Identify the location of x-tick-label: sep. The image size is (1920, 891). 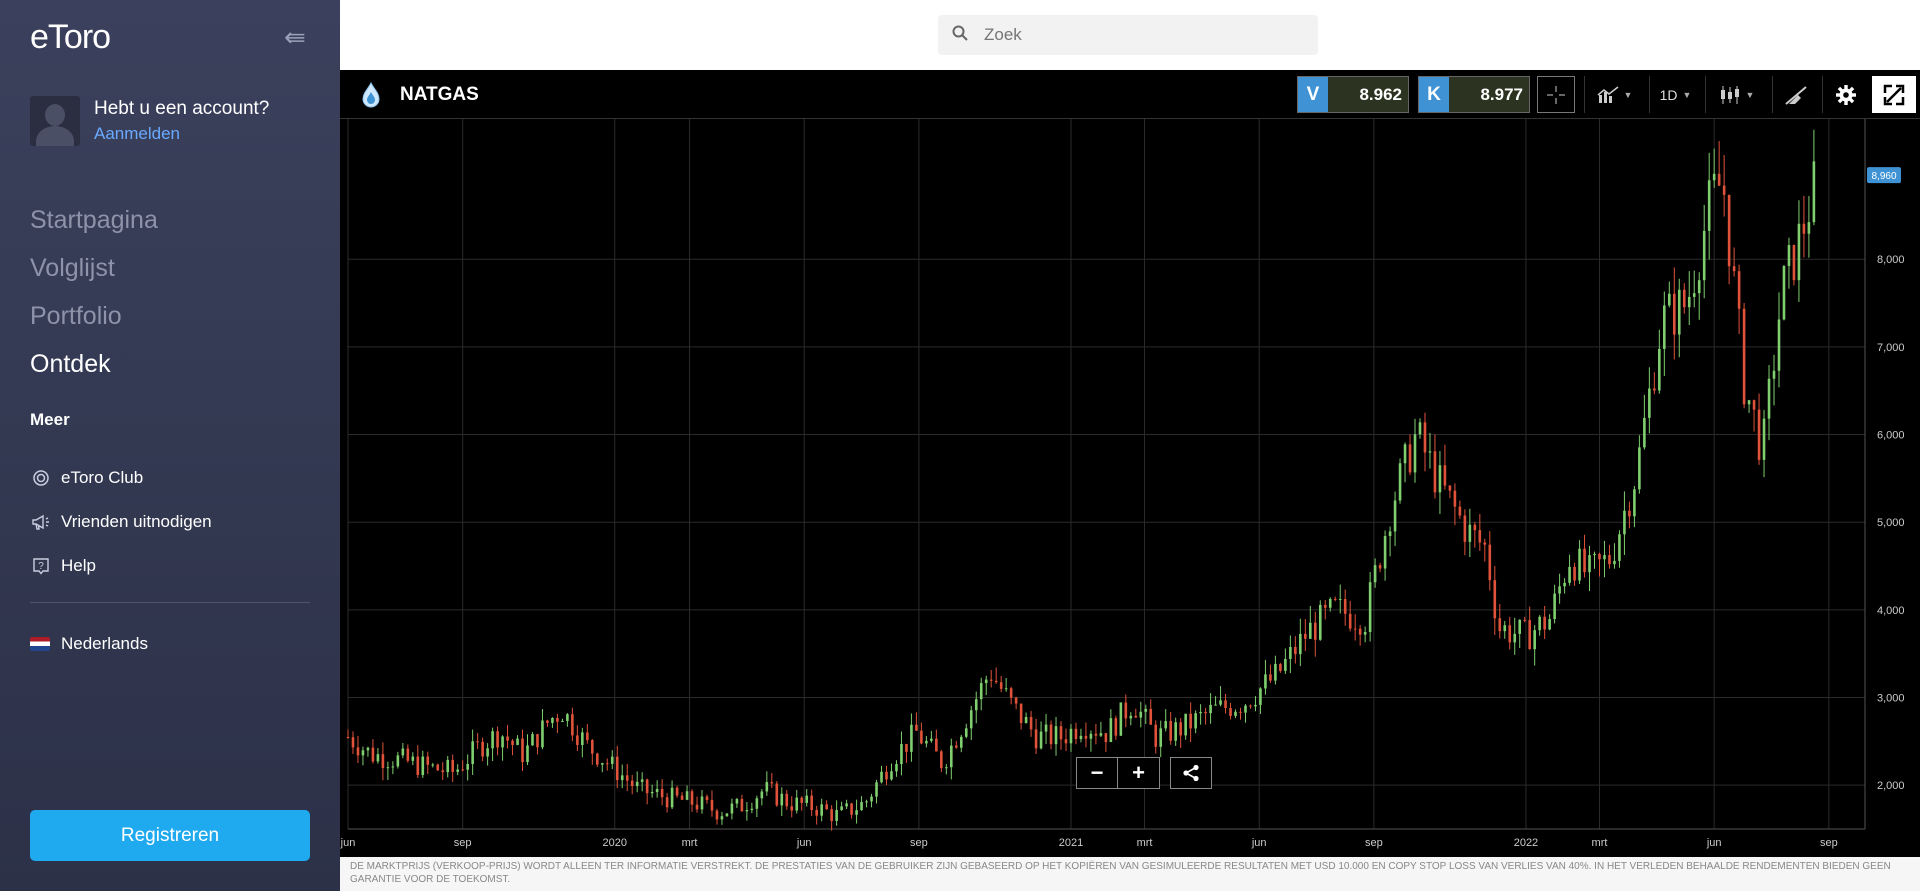
(919, 843).